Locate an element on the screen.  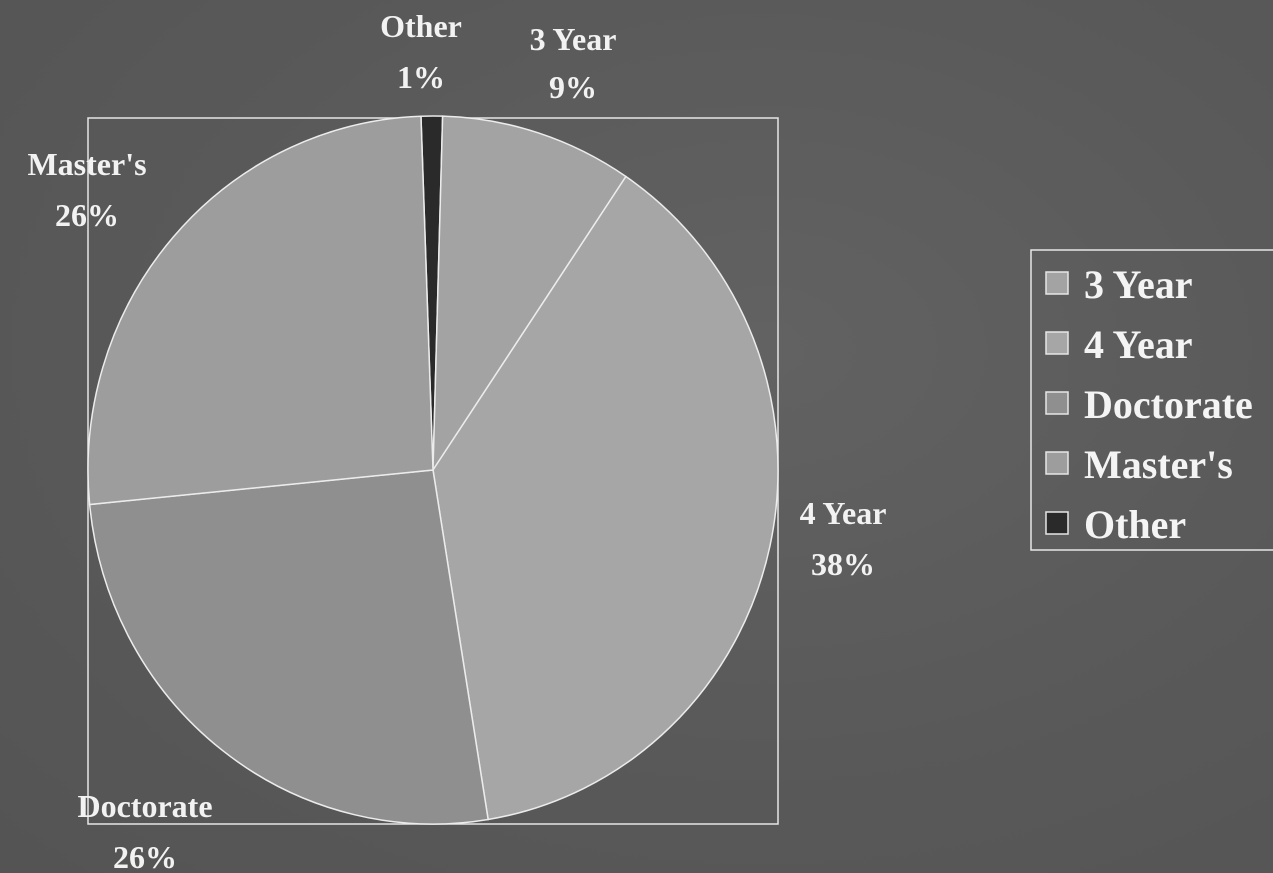
pie-slice-3-year is located at coordinates (529, 294).